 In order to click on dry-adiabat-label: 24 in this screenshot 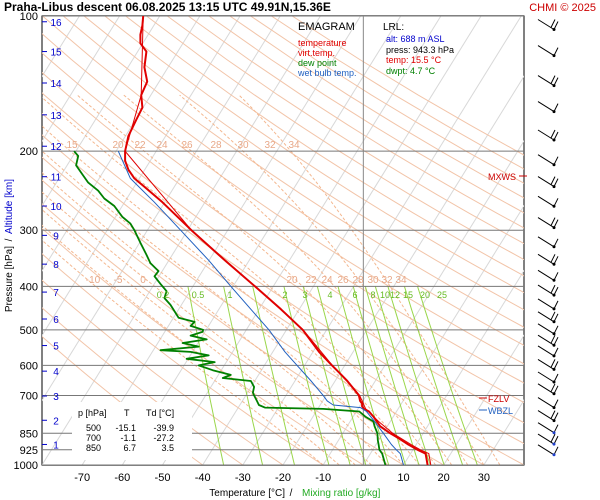, I will do `click(162, 145)`.